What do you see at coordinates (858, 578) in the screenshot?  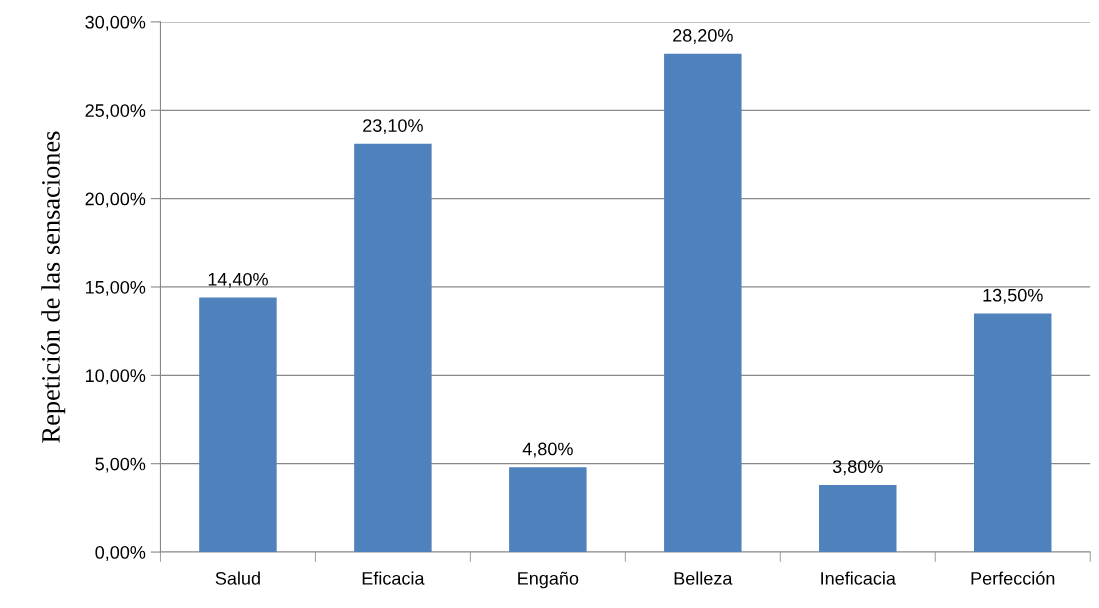 I see `x-tick-label: Ineficacia` at bounding box center [858, 578].